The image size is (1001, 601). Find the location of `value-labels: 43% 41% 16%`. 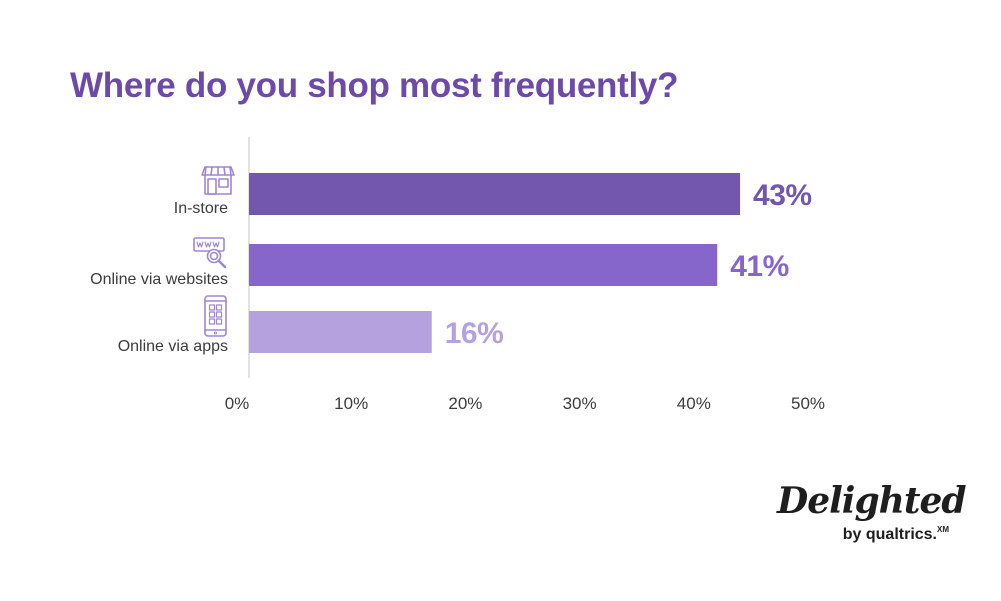

value-labels: 43% 41% 16% is located at coordinates (628, 264).